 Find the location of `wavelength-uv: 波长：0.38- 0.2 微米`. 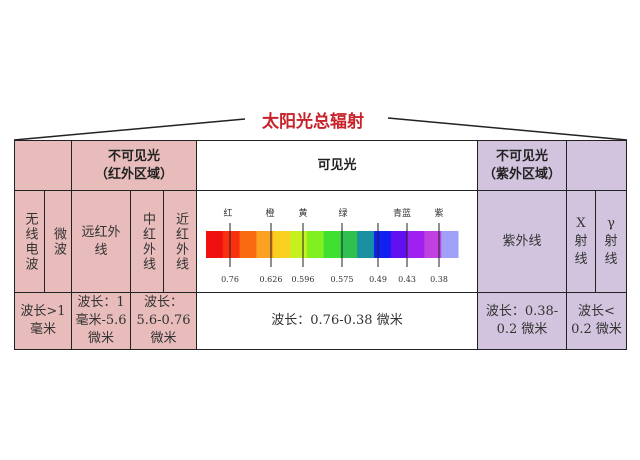

wavelength-uv: 波长：0.38- 0.2 微米 is located at coordinates (522, 321).